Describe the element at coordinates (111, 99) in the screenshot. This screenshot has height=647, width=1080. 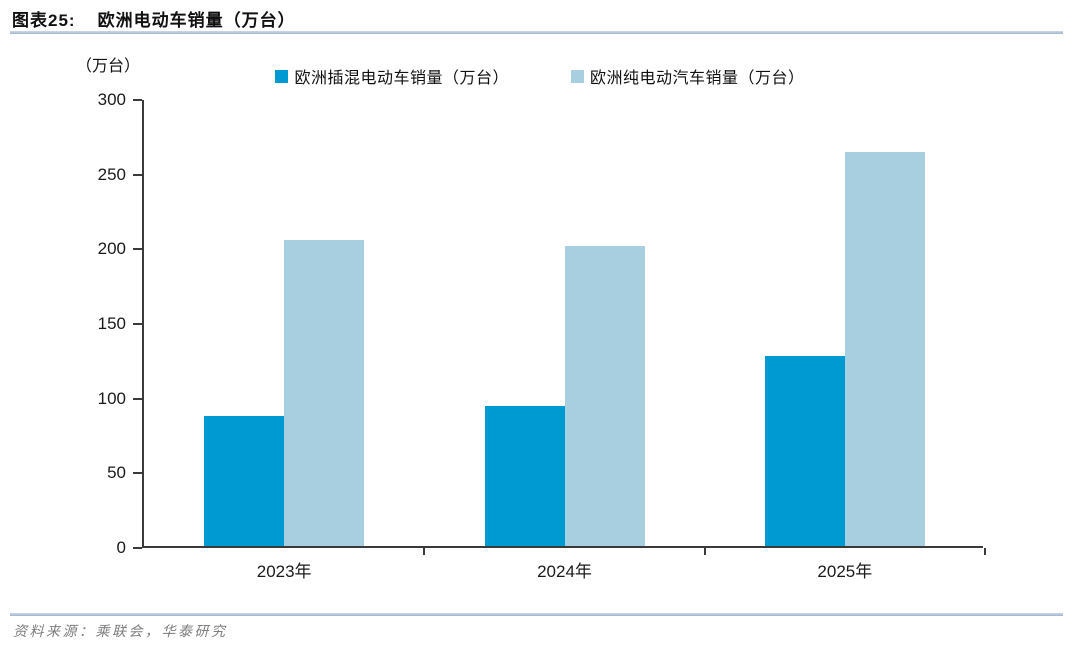
I see `y-axis-tick-label: 300` at that location.